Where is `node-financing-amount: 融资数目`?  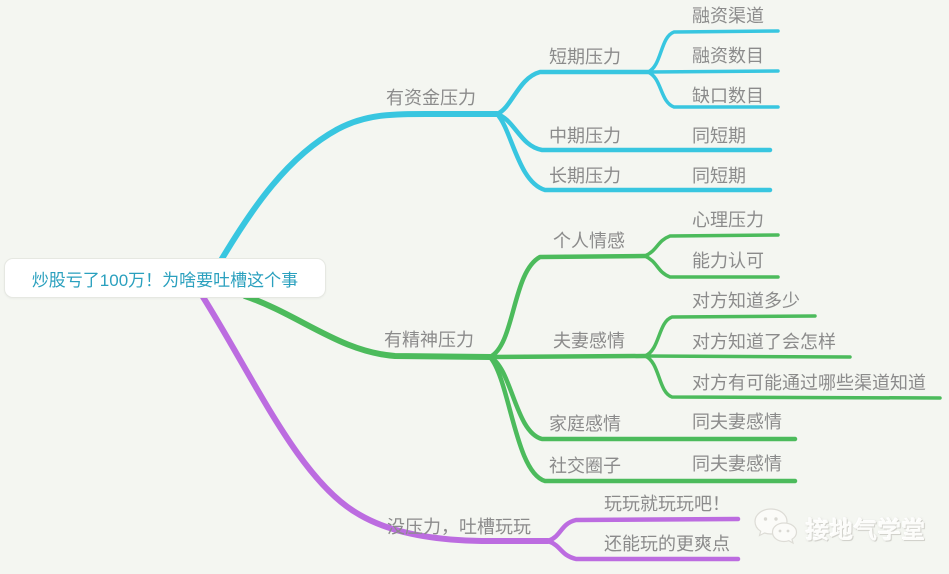 node-financing-amount: 融资数目 is located at coordinates (728, 56).